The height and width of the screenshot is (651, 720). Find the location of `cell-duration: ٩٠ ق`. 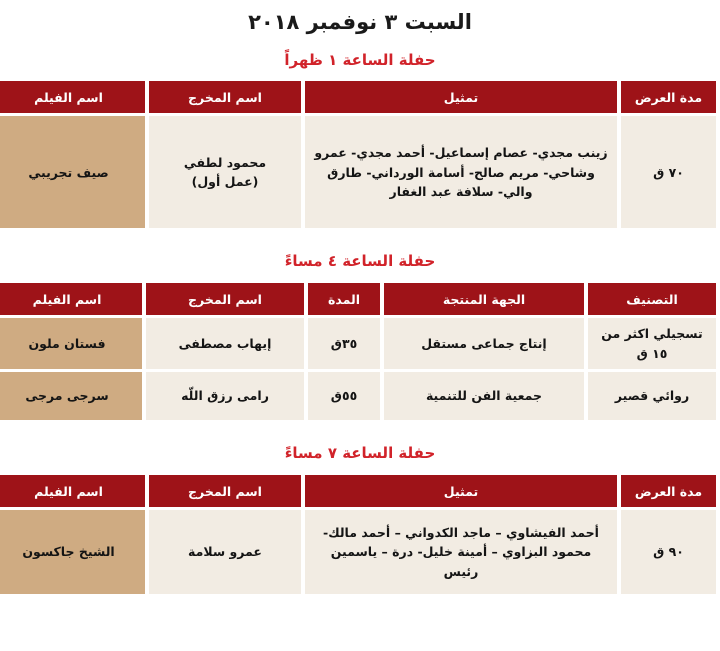

cell-duration: ٩٠ ق is located at coordinates (668, 552).